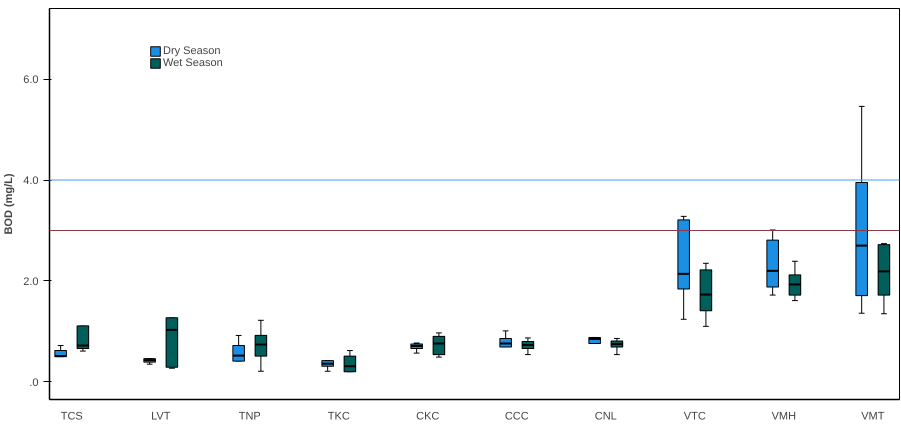 The image size is (901, 425). I want to click on legend-label: Wet Season, so click(193, 63).